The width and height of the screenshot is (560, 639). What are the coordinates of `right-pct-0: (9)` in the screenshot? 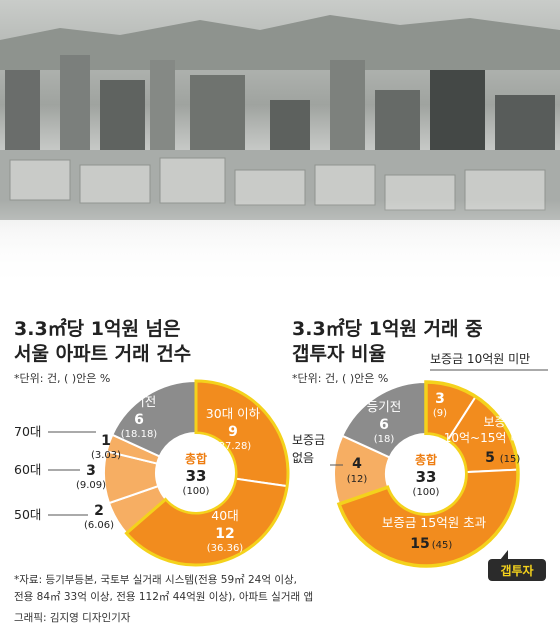 It's located at (440, 413).